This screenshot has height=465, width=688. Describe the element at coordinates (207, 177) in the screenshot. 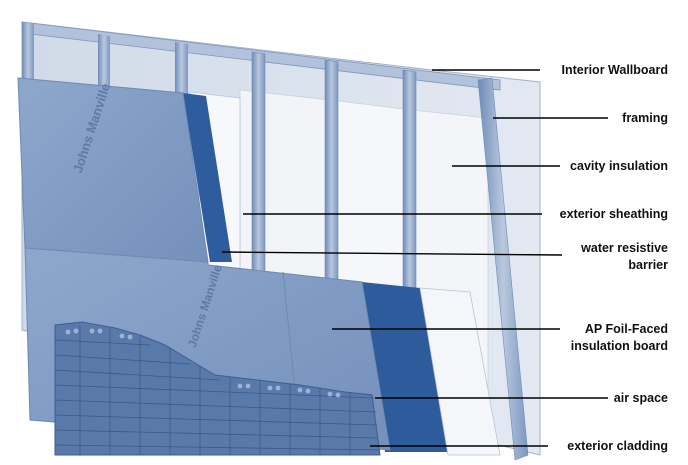

I see `water-resistive-barrier-upper` at that location.